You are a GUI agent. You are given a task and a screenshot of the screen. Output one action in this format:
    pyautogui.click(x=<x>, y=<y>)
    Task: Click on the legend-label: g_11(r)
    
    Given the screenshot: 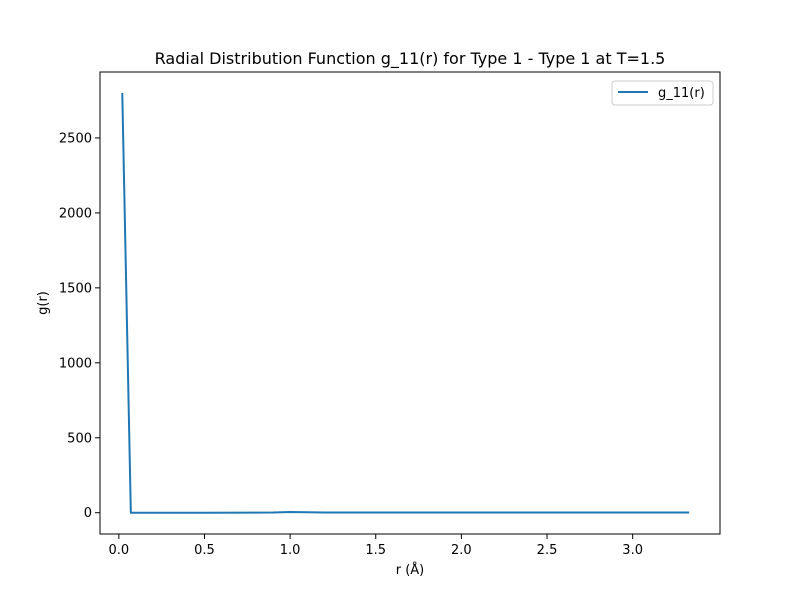 What is the action you would take?
    pyautogui.click(x=681, y=93)
    